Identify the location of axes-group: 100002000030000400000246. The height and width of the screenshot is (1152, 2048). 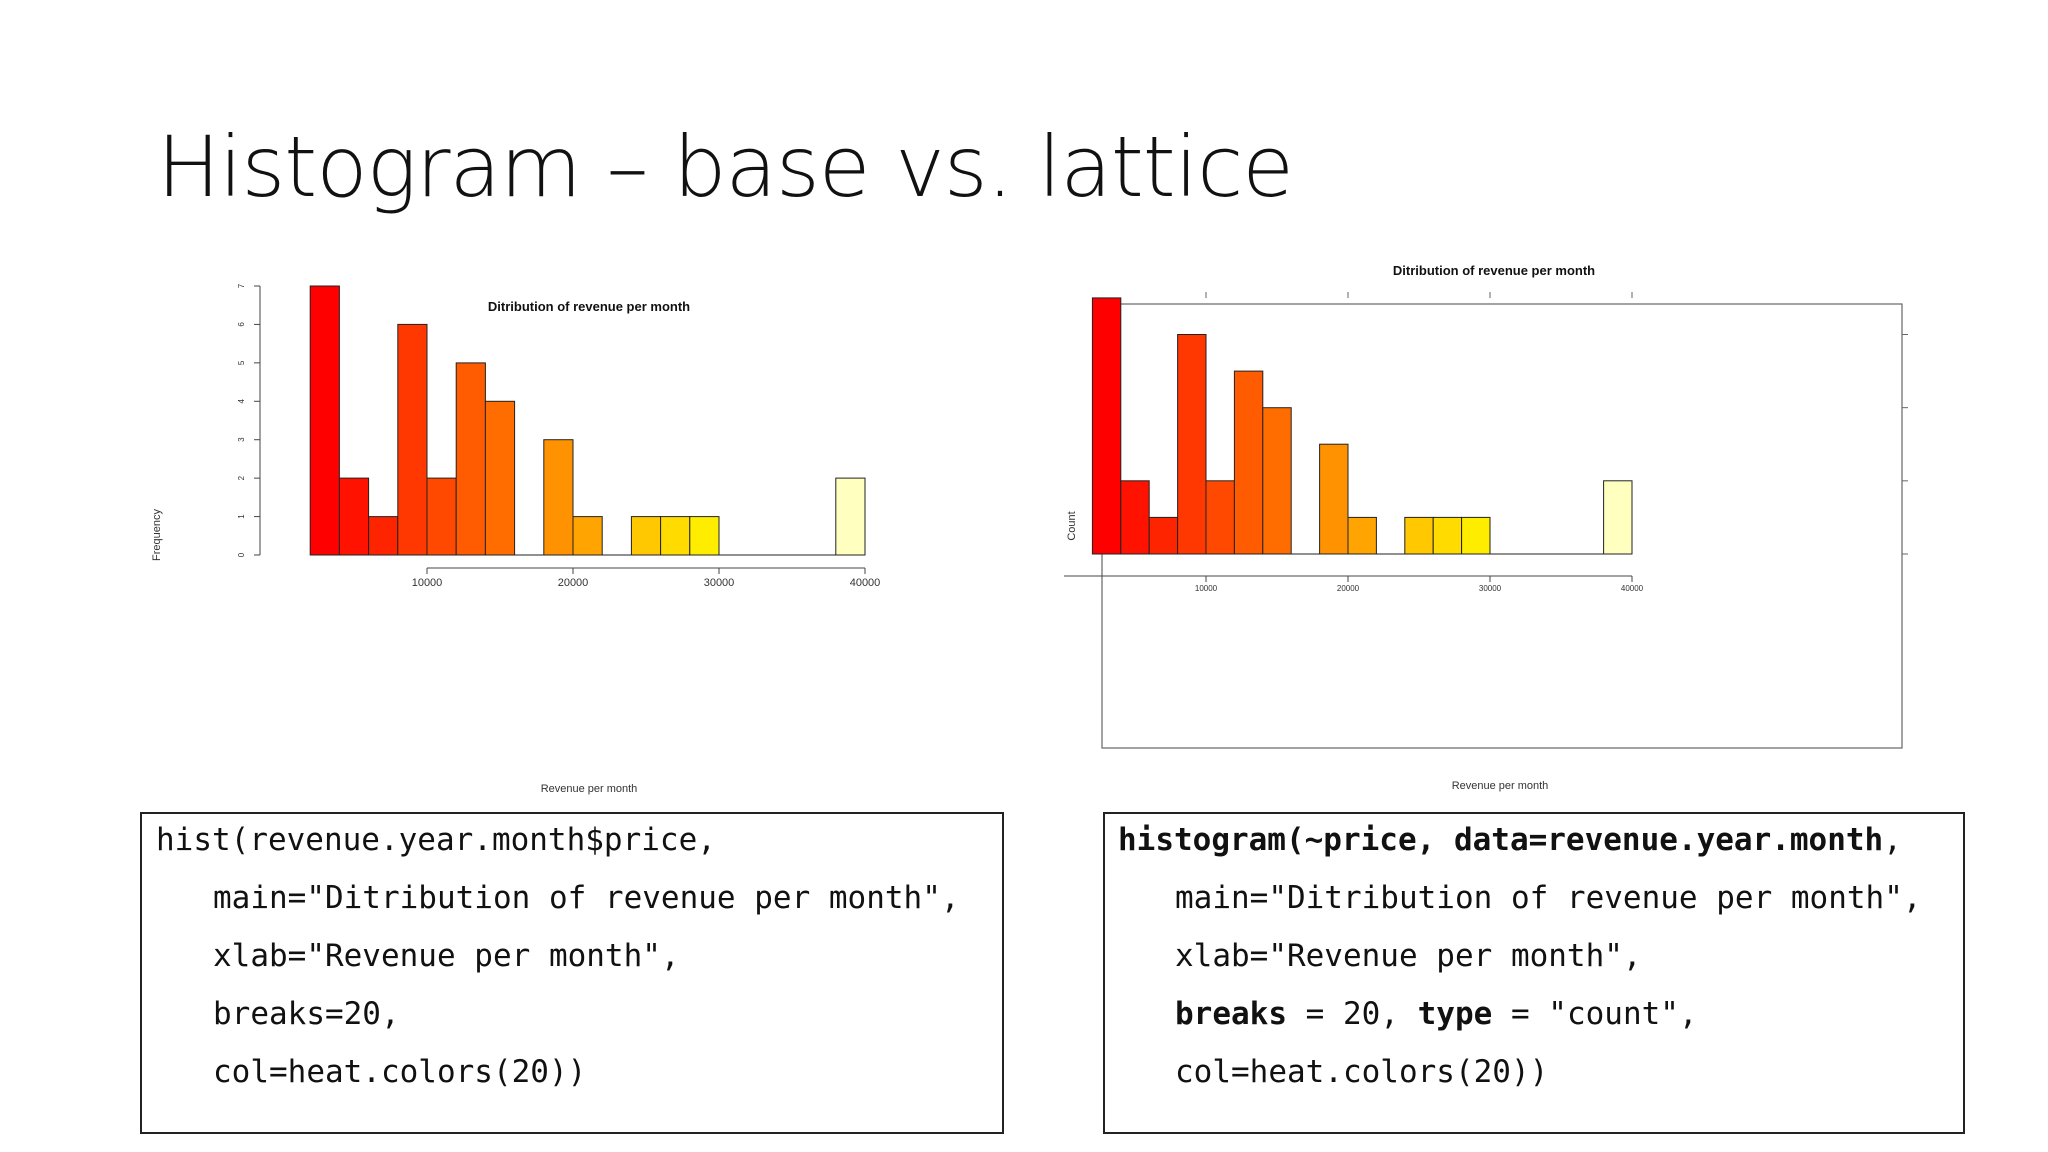
(1486, 442).